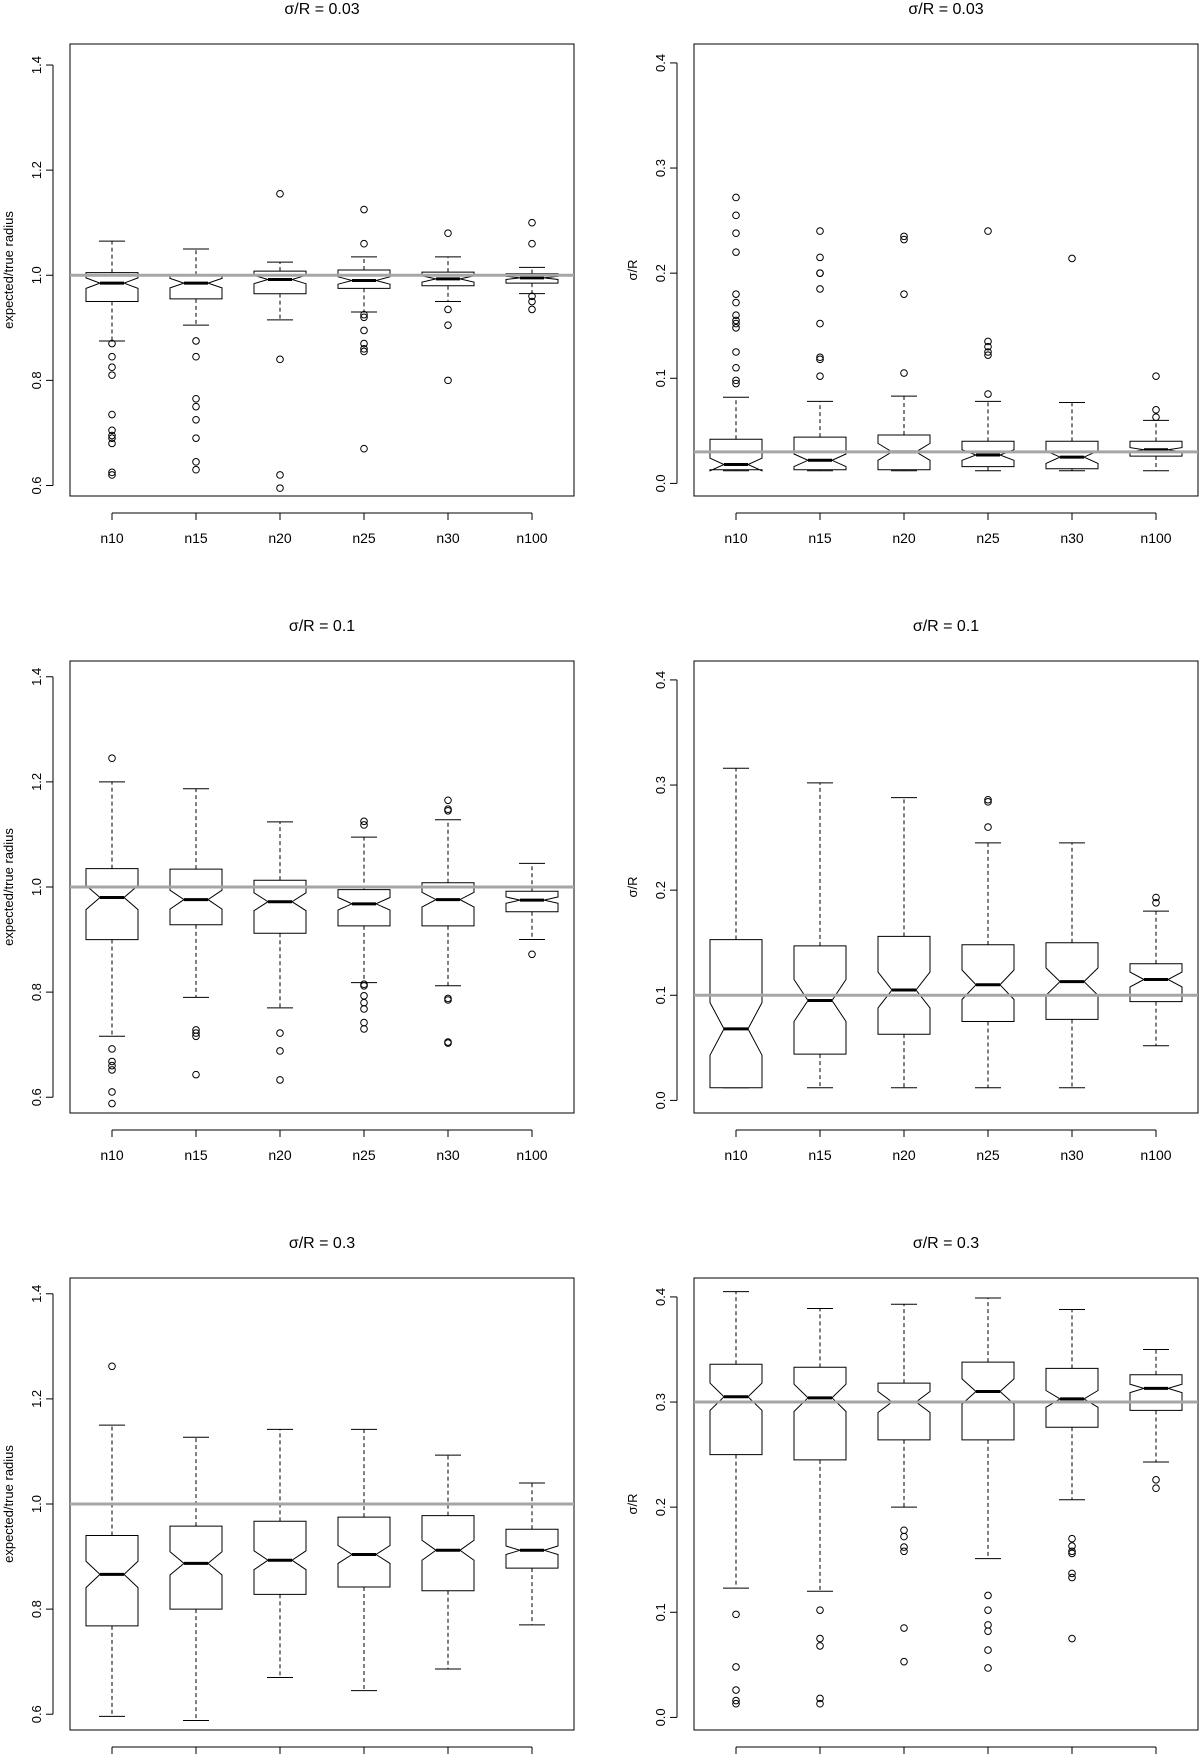  I want to click on y-tick-label: 0.1, so click(660, 1612).